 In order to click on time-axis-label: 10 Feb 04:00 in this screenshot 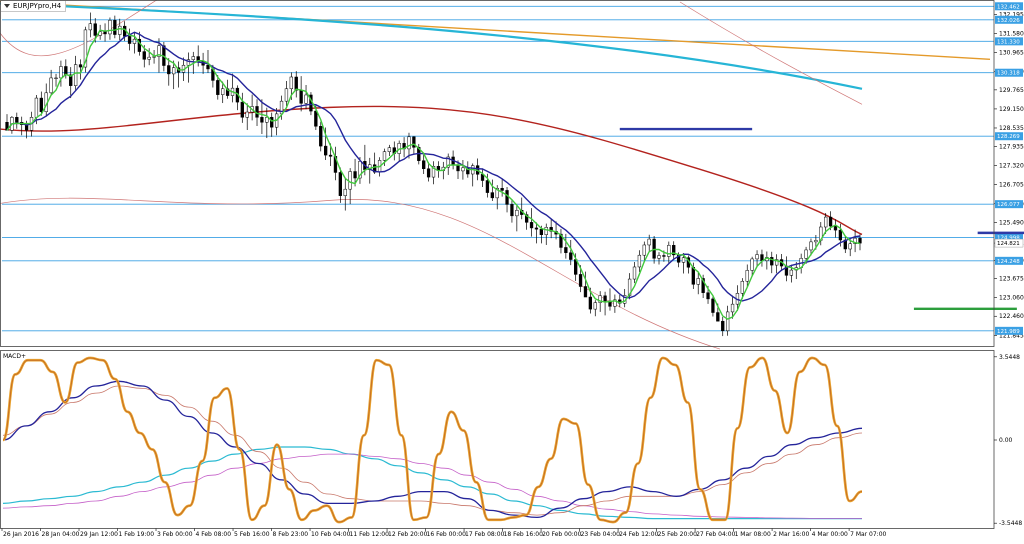, I will do `click(331, 534)`.